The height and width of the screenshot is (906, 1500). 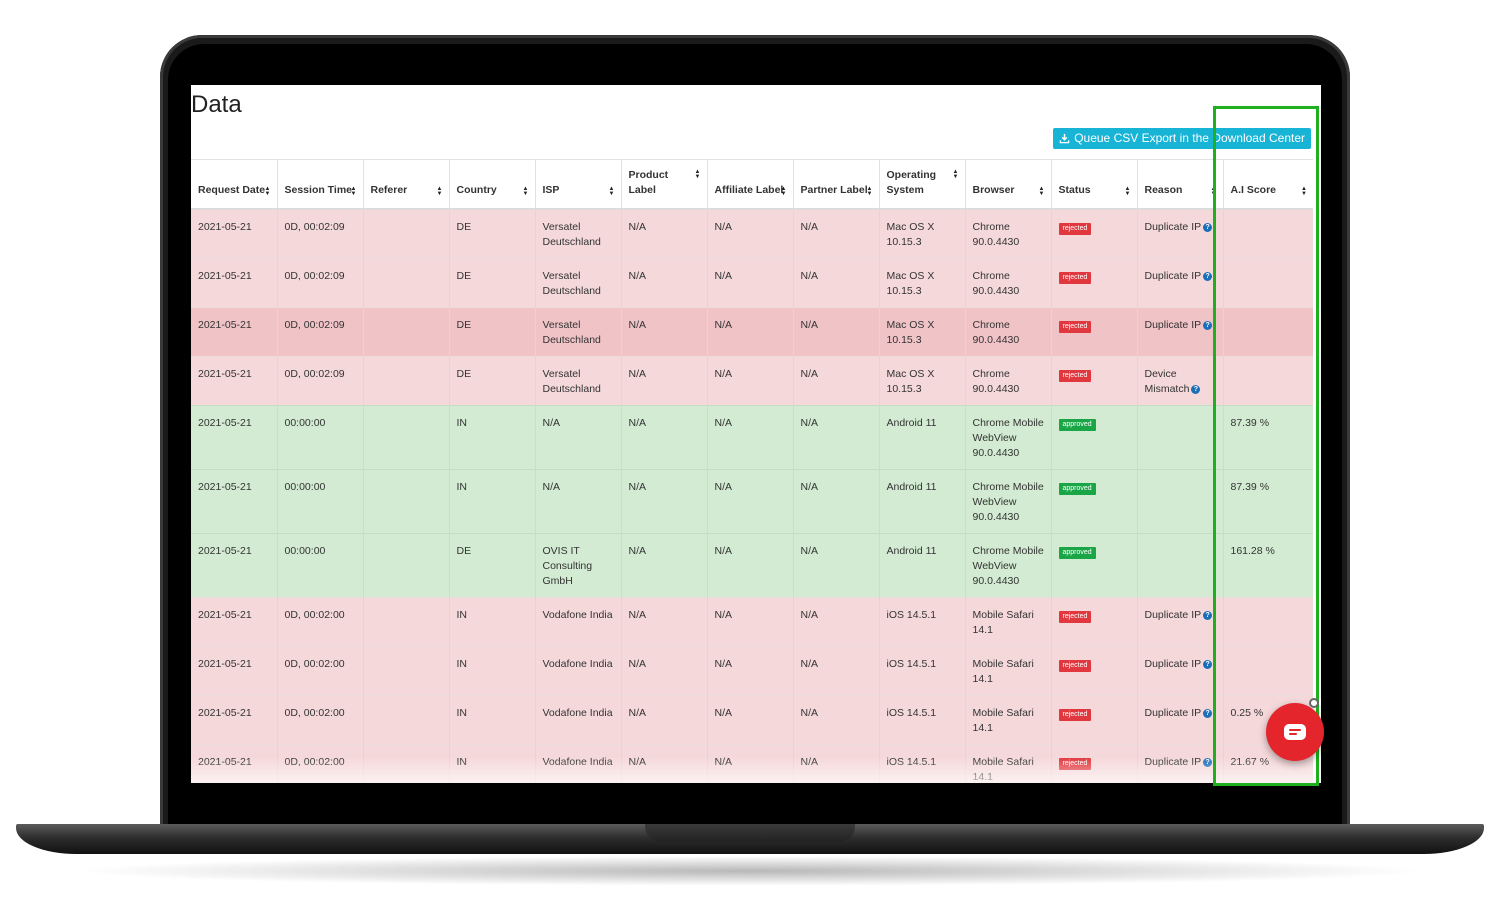 What do you see at coordinates (491, 381) in the screenshot?
I see `table-cell: DE` at bounding box center [491, 381].